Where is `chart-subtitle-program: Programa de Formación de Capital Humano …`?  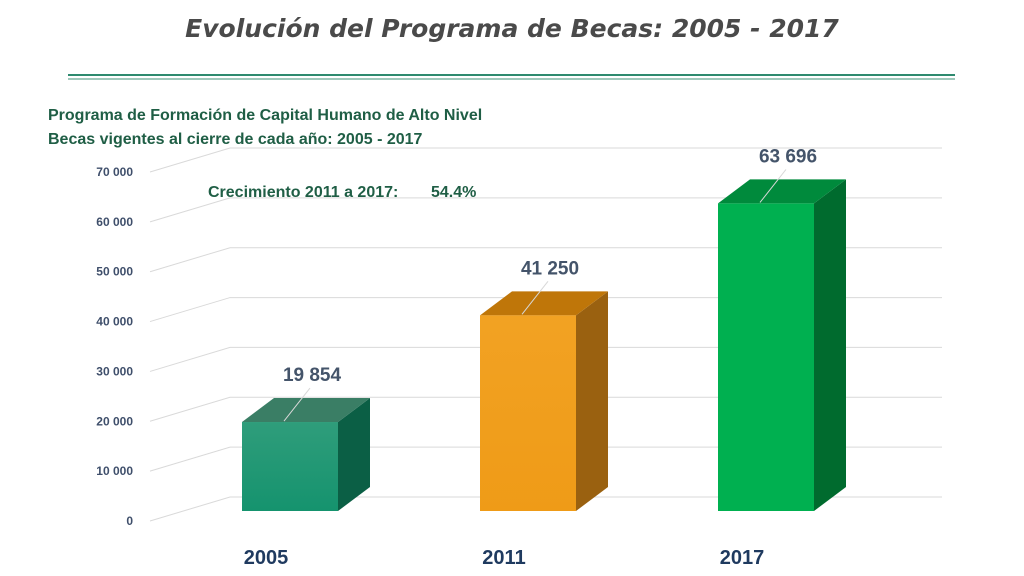 chart-subtitle-program: Programa de Formación de Capital Humano … is located at coordinates (265, 115).